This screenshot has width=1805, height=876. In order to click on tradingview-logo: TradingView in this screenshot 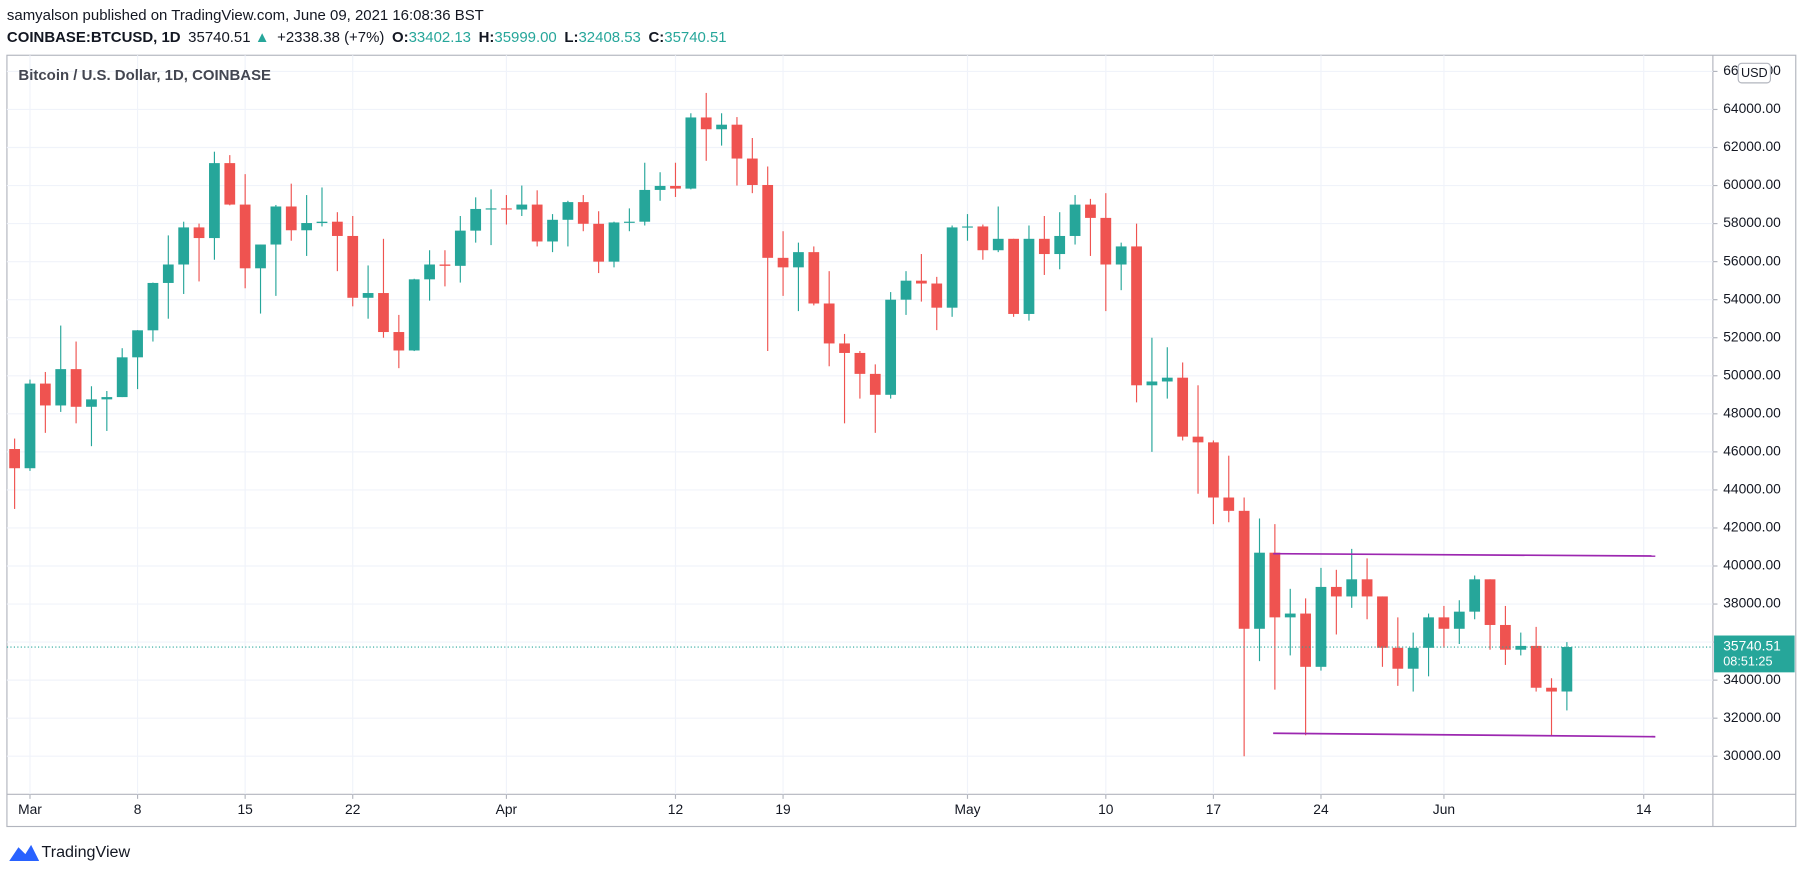, I will do `click(69, 852)`.